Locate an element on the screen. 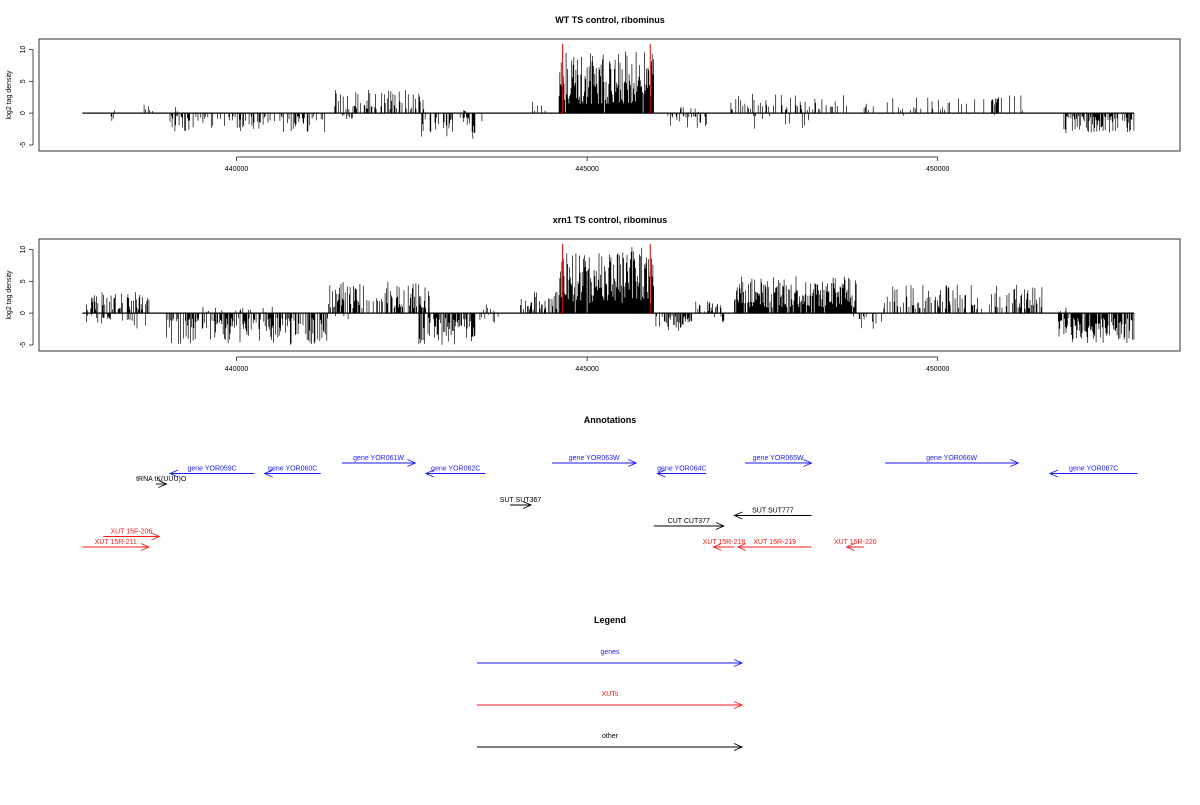 This screenshot has height=805, width=1200. x-axis-wt: 440000 445000 450000 is located at coordinates (587, 164).